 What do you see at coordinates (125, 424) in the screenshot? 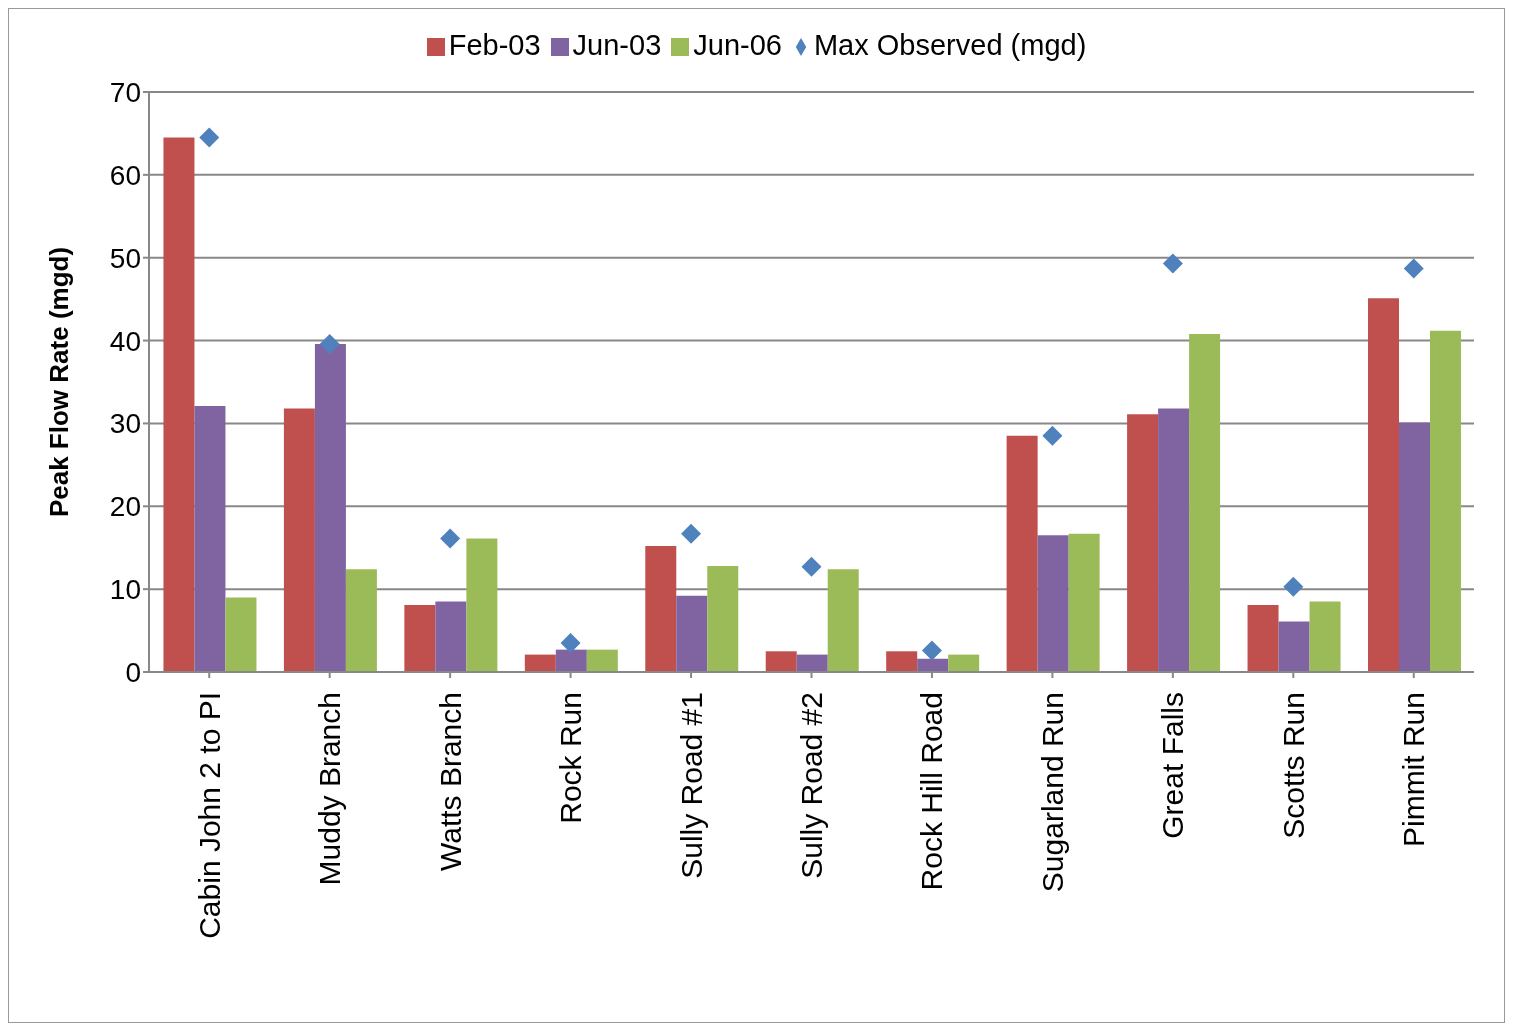
I see `y-tick-label: 30` at bounding box center [125, 424].